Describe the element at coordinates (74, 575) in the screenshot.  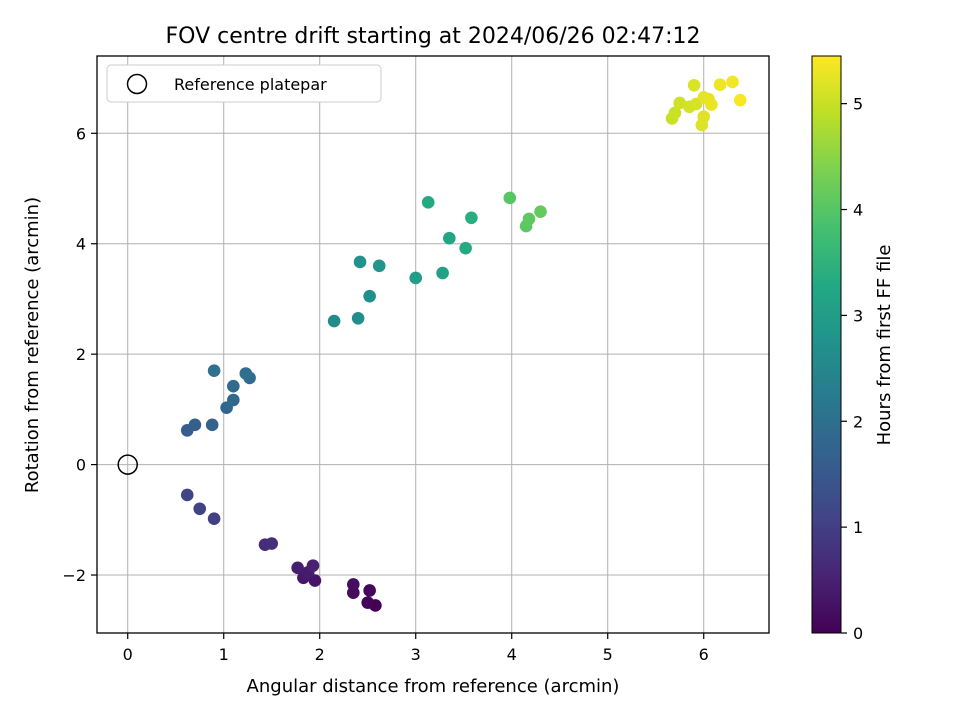
I see `y-tick-label: −2` at that location.